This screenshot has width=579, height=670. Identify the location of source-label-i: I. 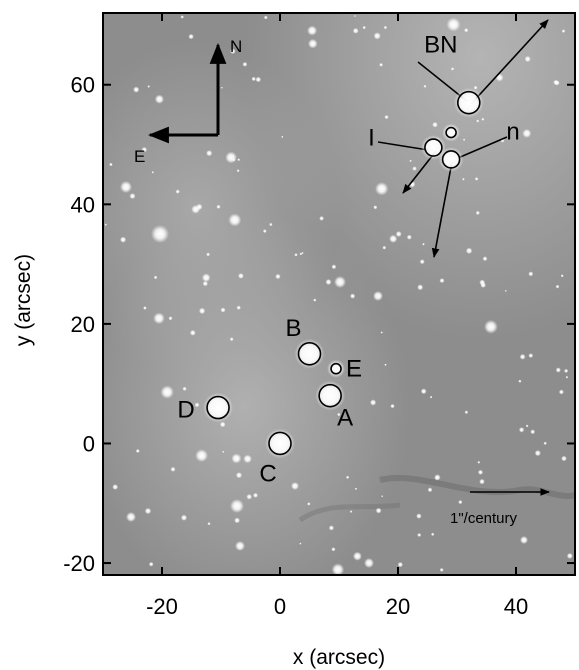
(371, 138).